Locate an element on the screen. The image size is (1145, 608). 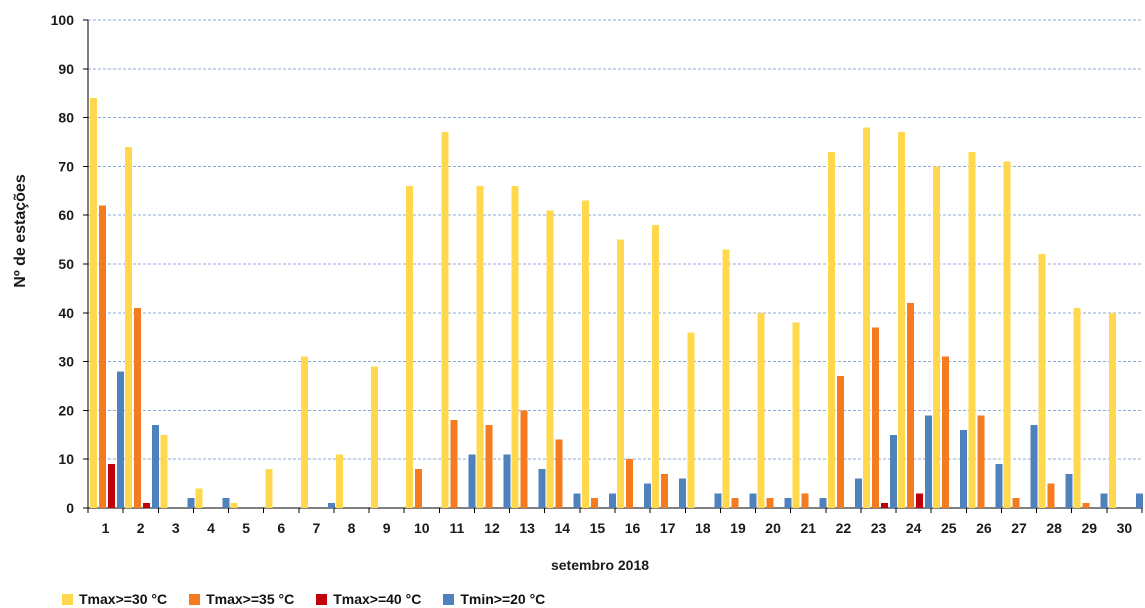
y-tick-label: 80 is located at coordinates (66, 118).